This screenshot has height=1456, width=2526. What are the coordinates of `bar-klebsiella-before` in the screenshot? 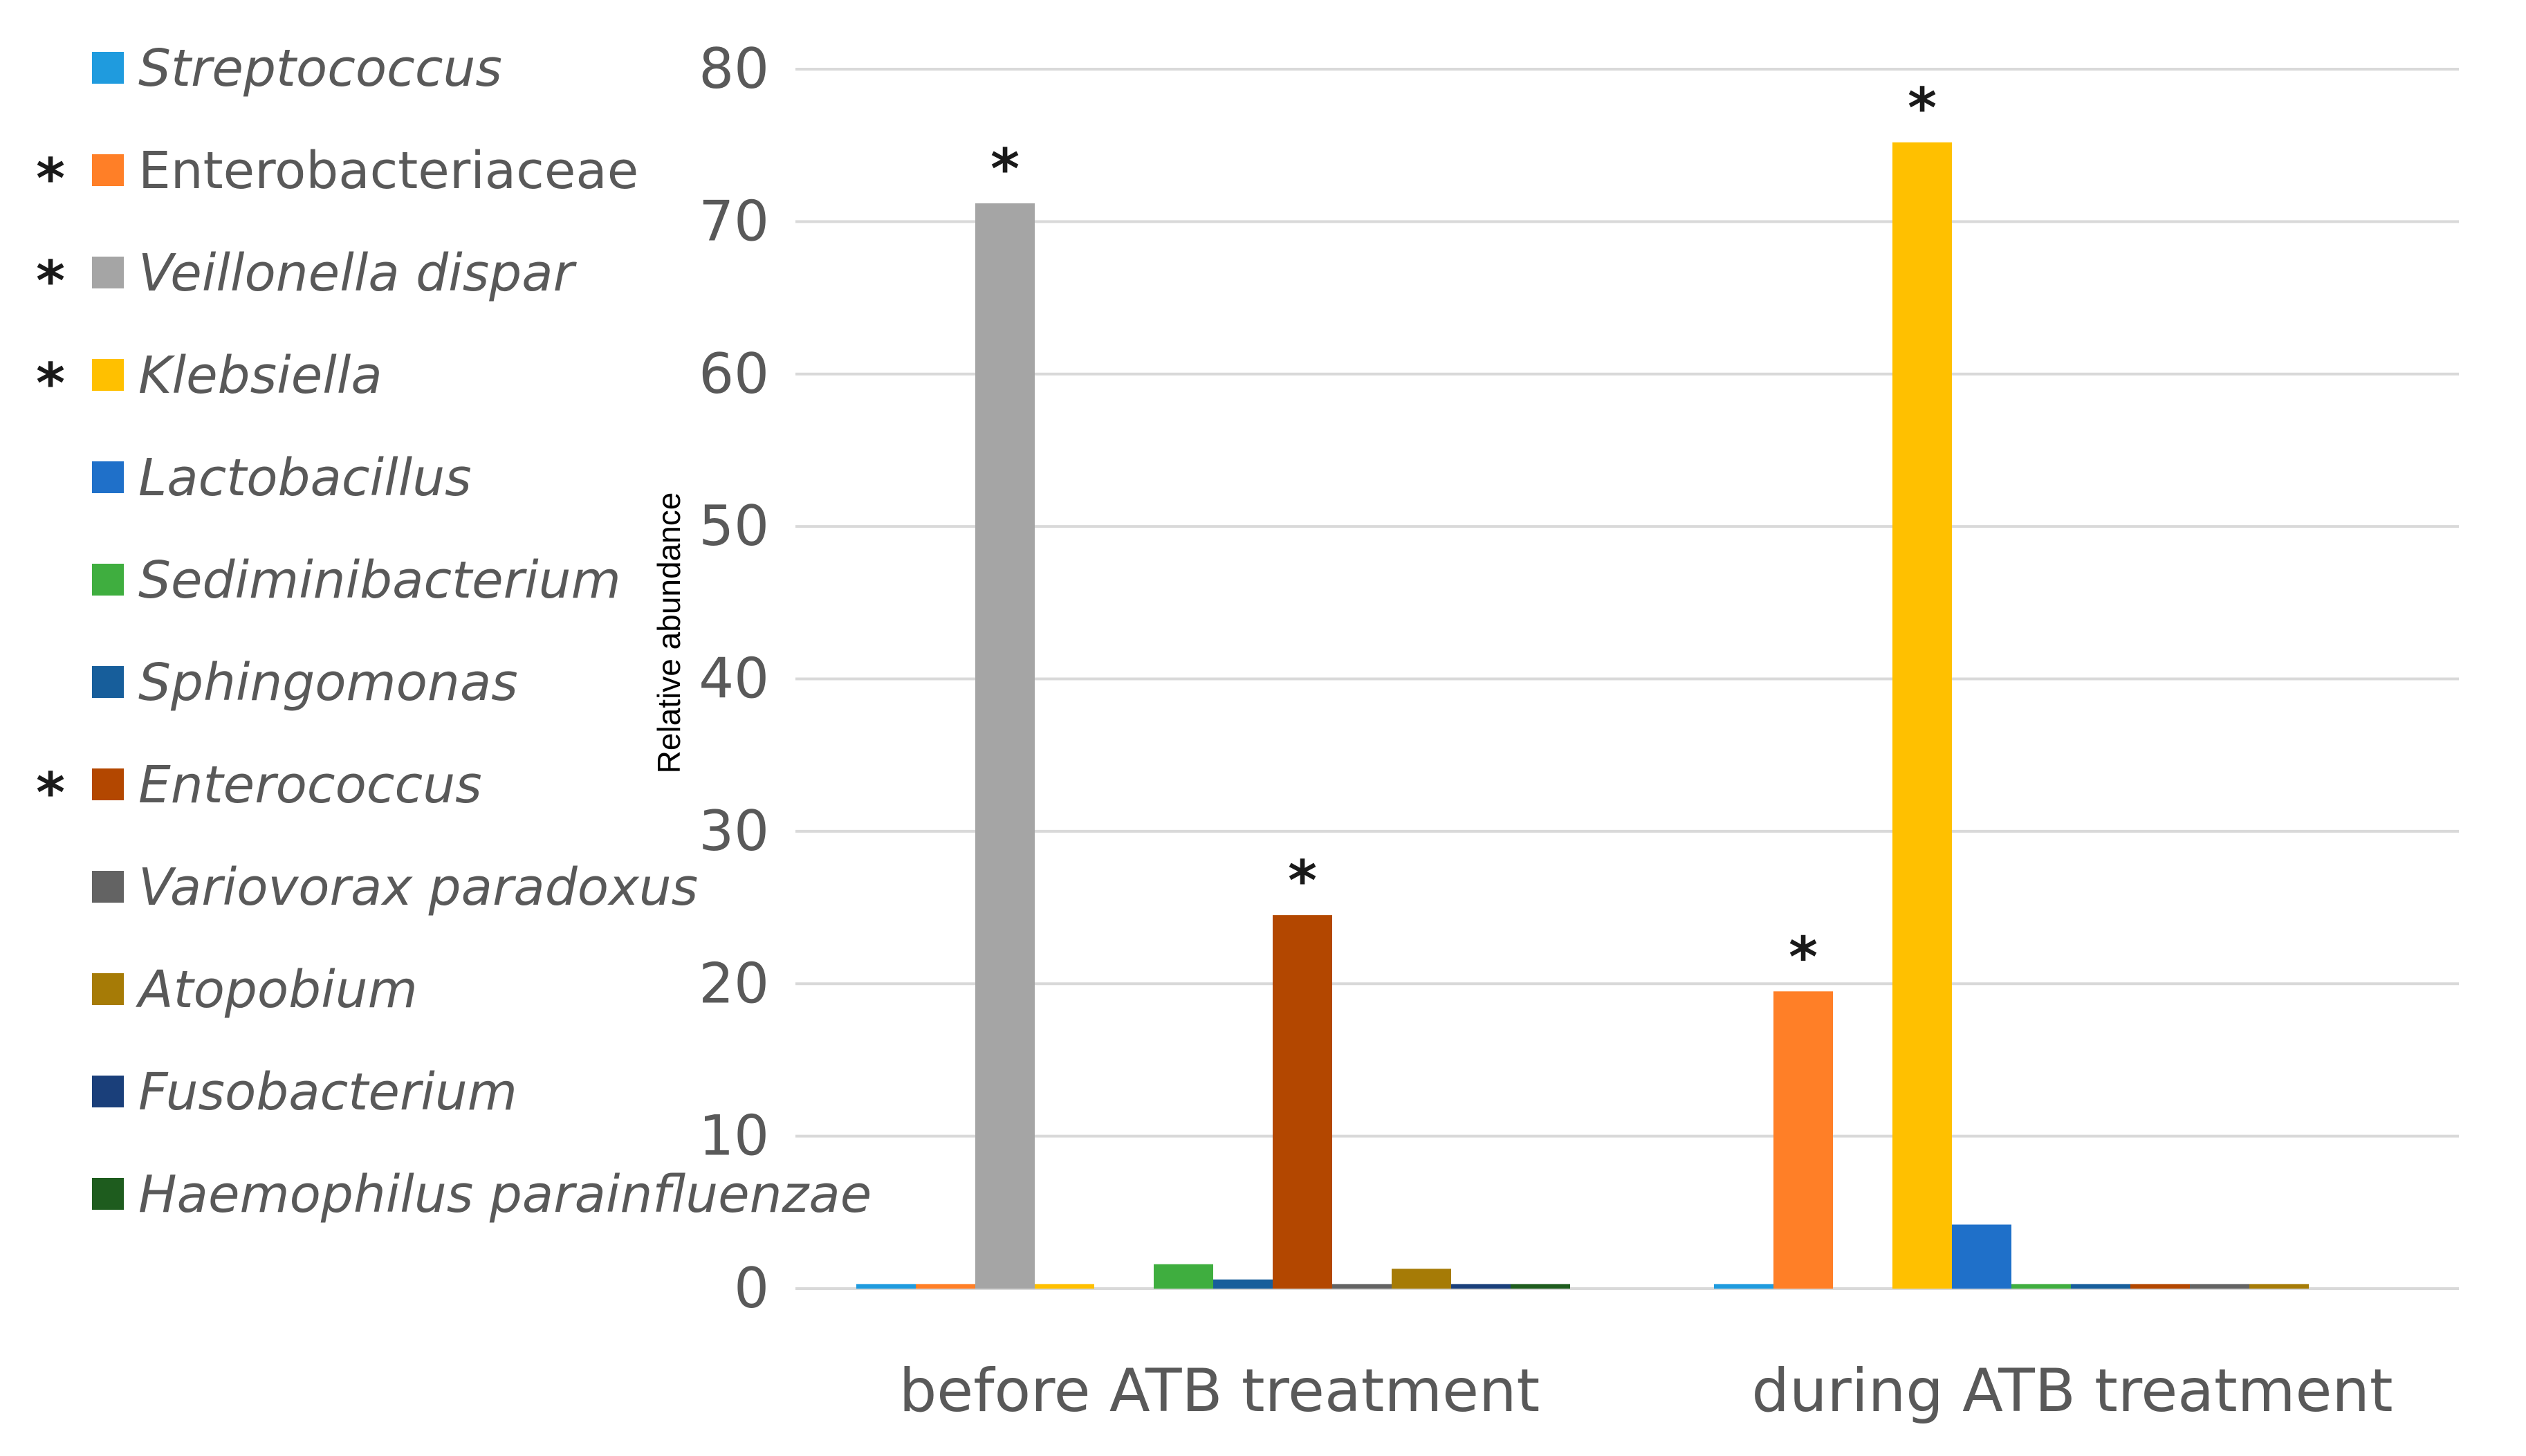 It's located at (1064, 1286).